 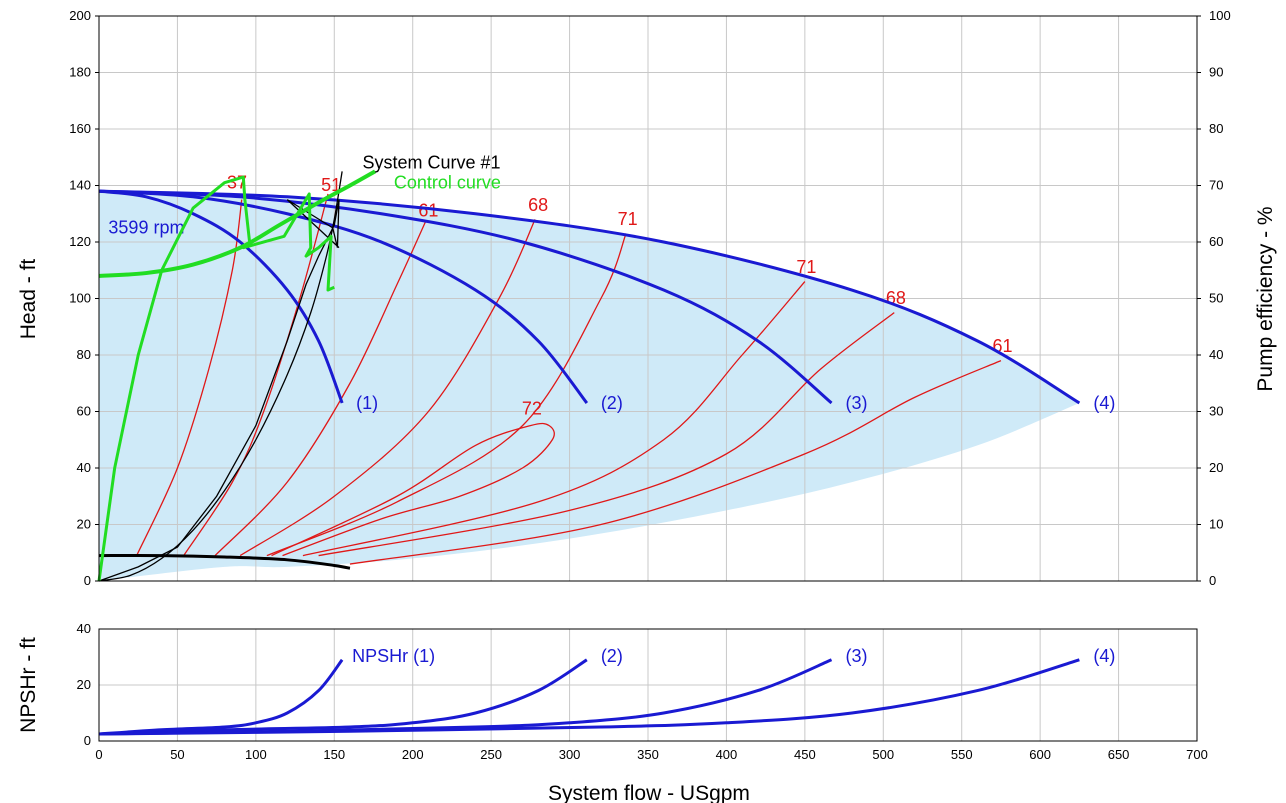 I want to click on y-tick-label: 60, so click(x=84, y=411).